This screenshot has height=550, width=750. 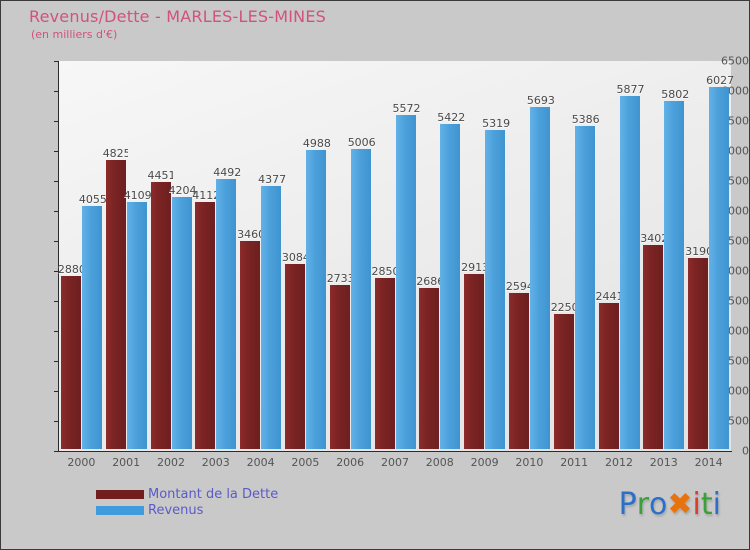 I want to click on bar-value-label: 5802, so click(x=675, y=94).